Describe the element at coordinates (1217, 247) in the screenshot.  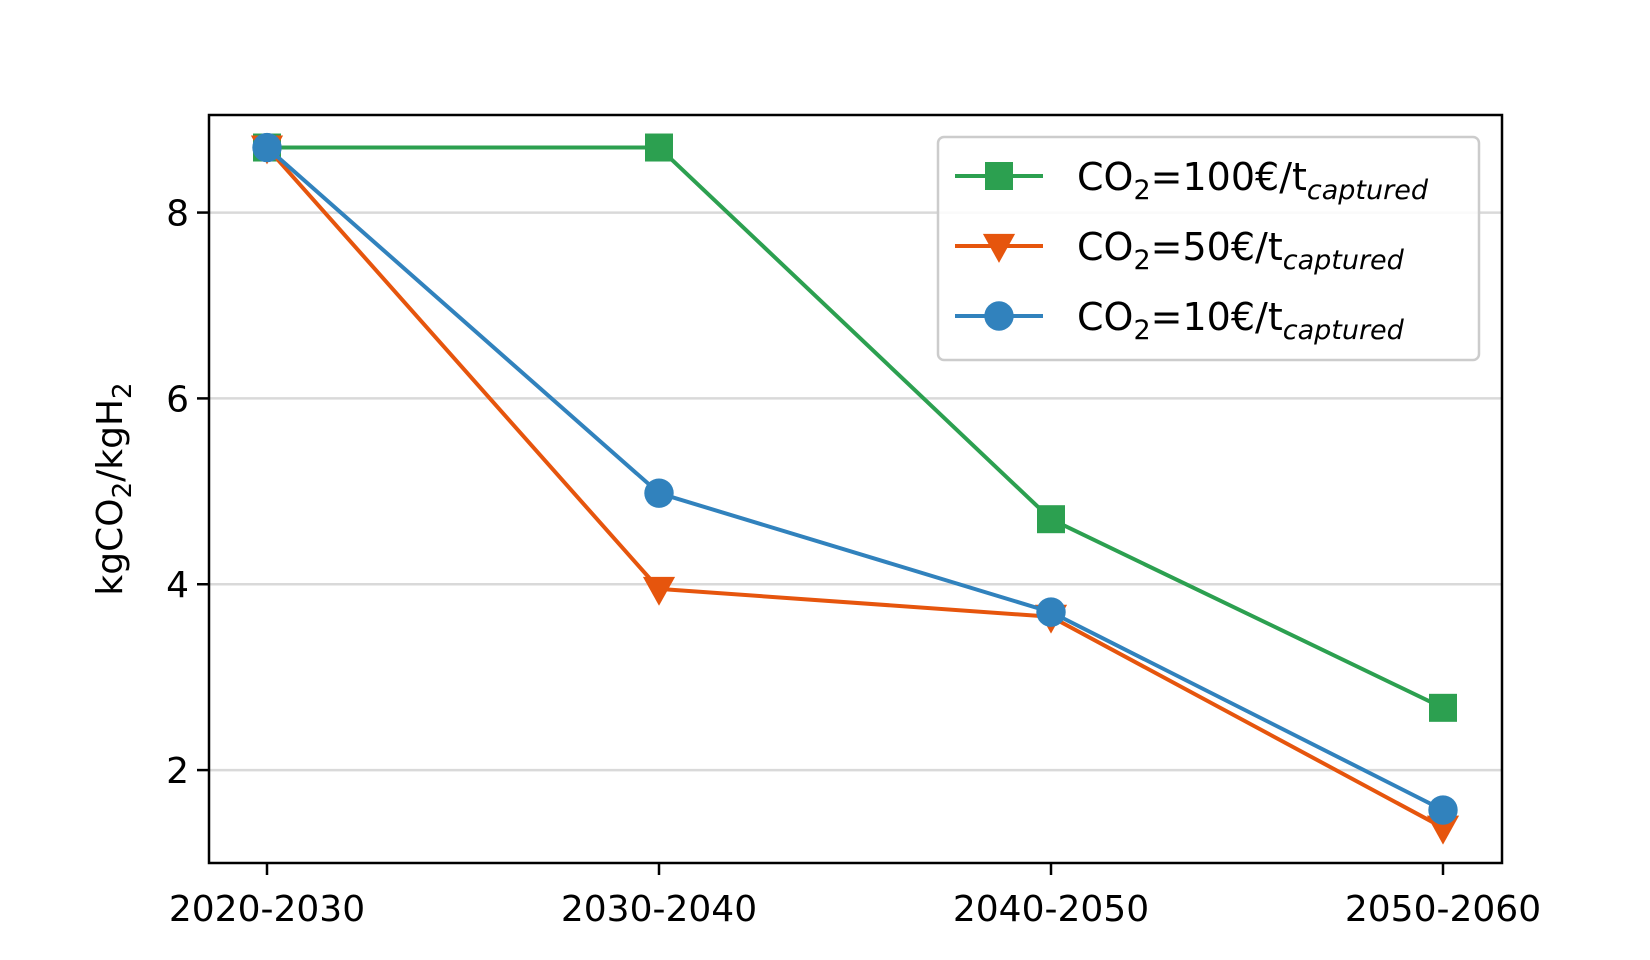
I see `legend-label-mid: =50€/t` at that location.